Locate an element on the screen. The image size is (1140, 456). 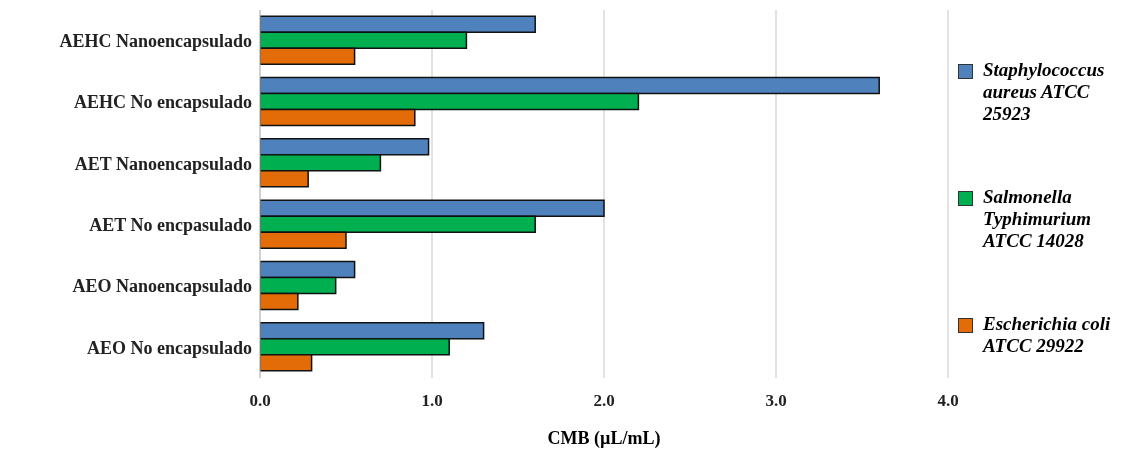
y-tick-label: AEO Nanoencapsulado is located at coordinates (162, 286).